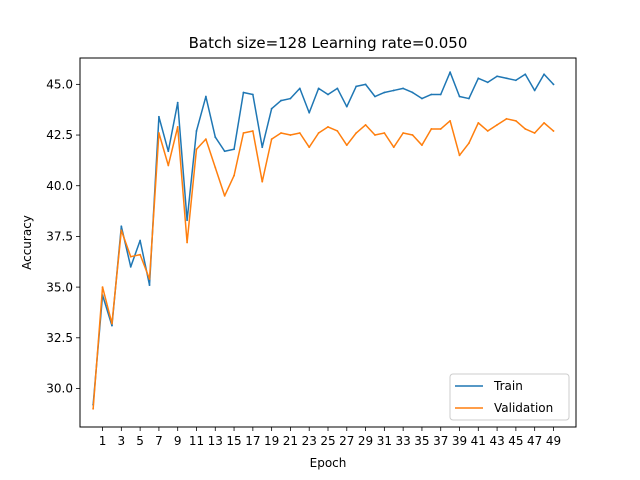 This screenshot has width=640, height=480. I want to click on x-tick-label: 27, so click(346, 441).